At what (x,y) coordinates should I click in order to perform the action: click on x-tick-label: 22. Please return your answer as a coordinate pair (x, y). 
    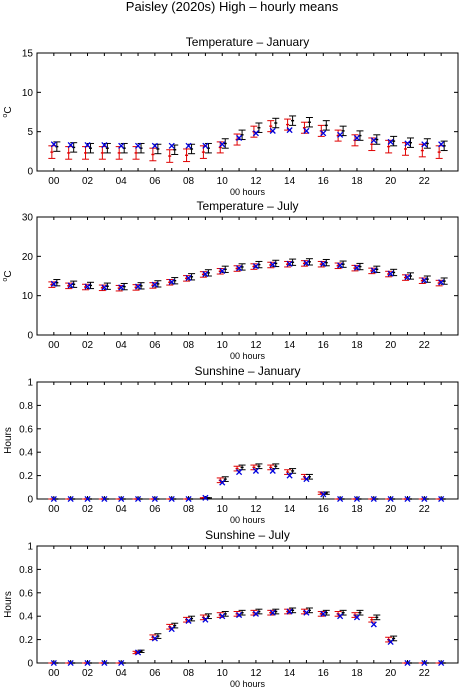
    Looking at the image, I should click on (425, 181).